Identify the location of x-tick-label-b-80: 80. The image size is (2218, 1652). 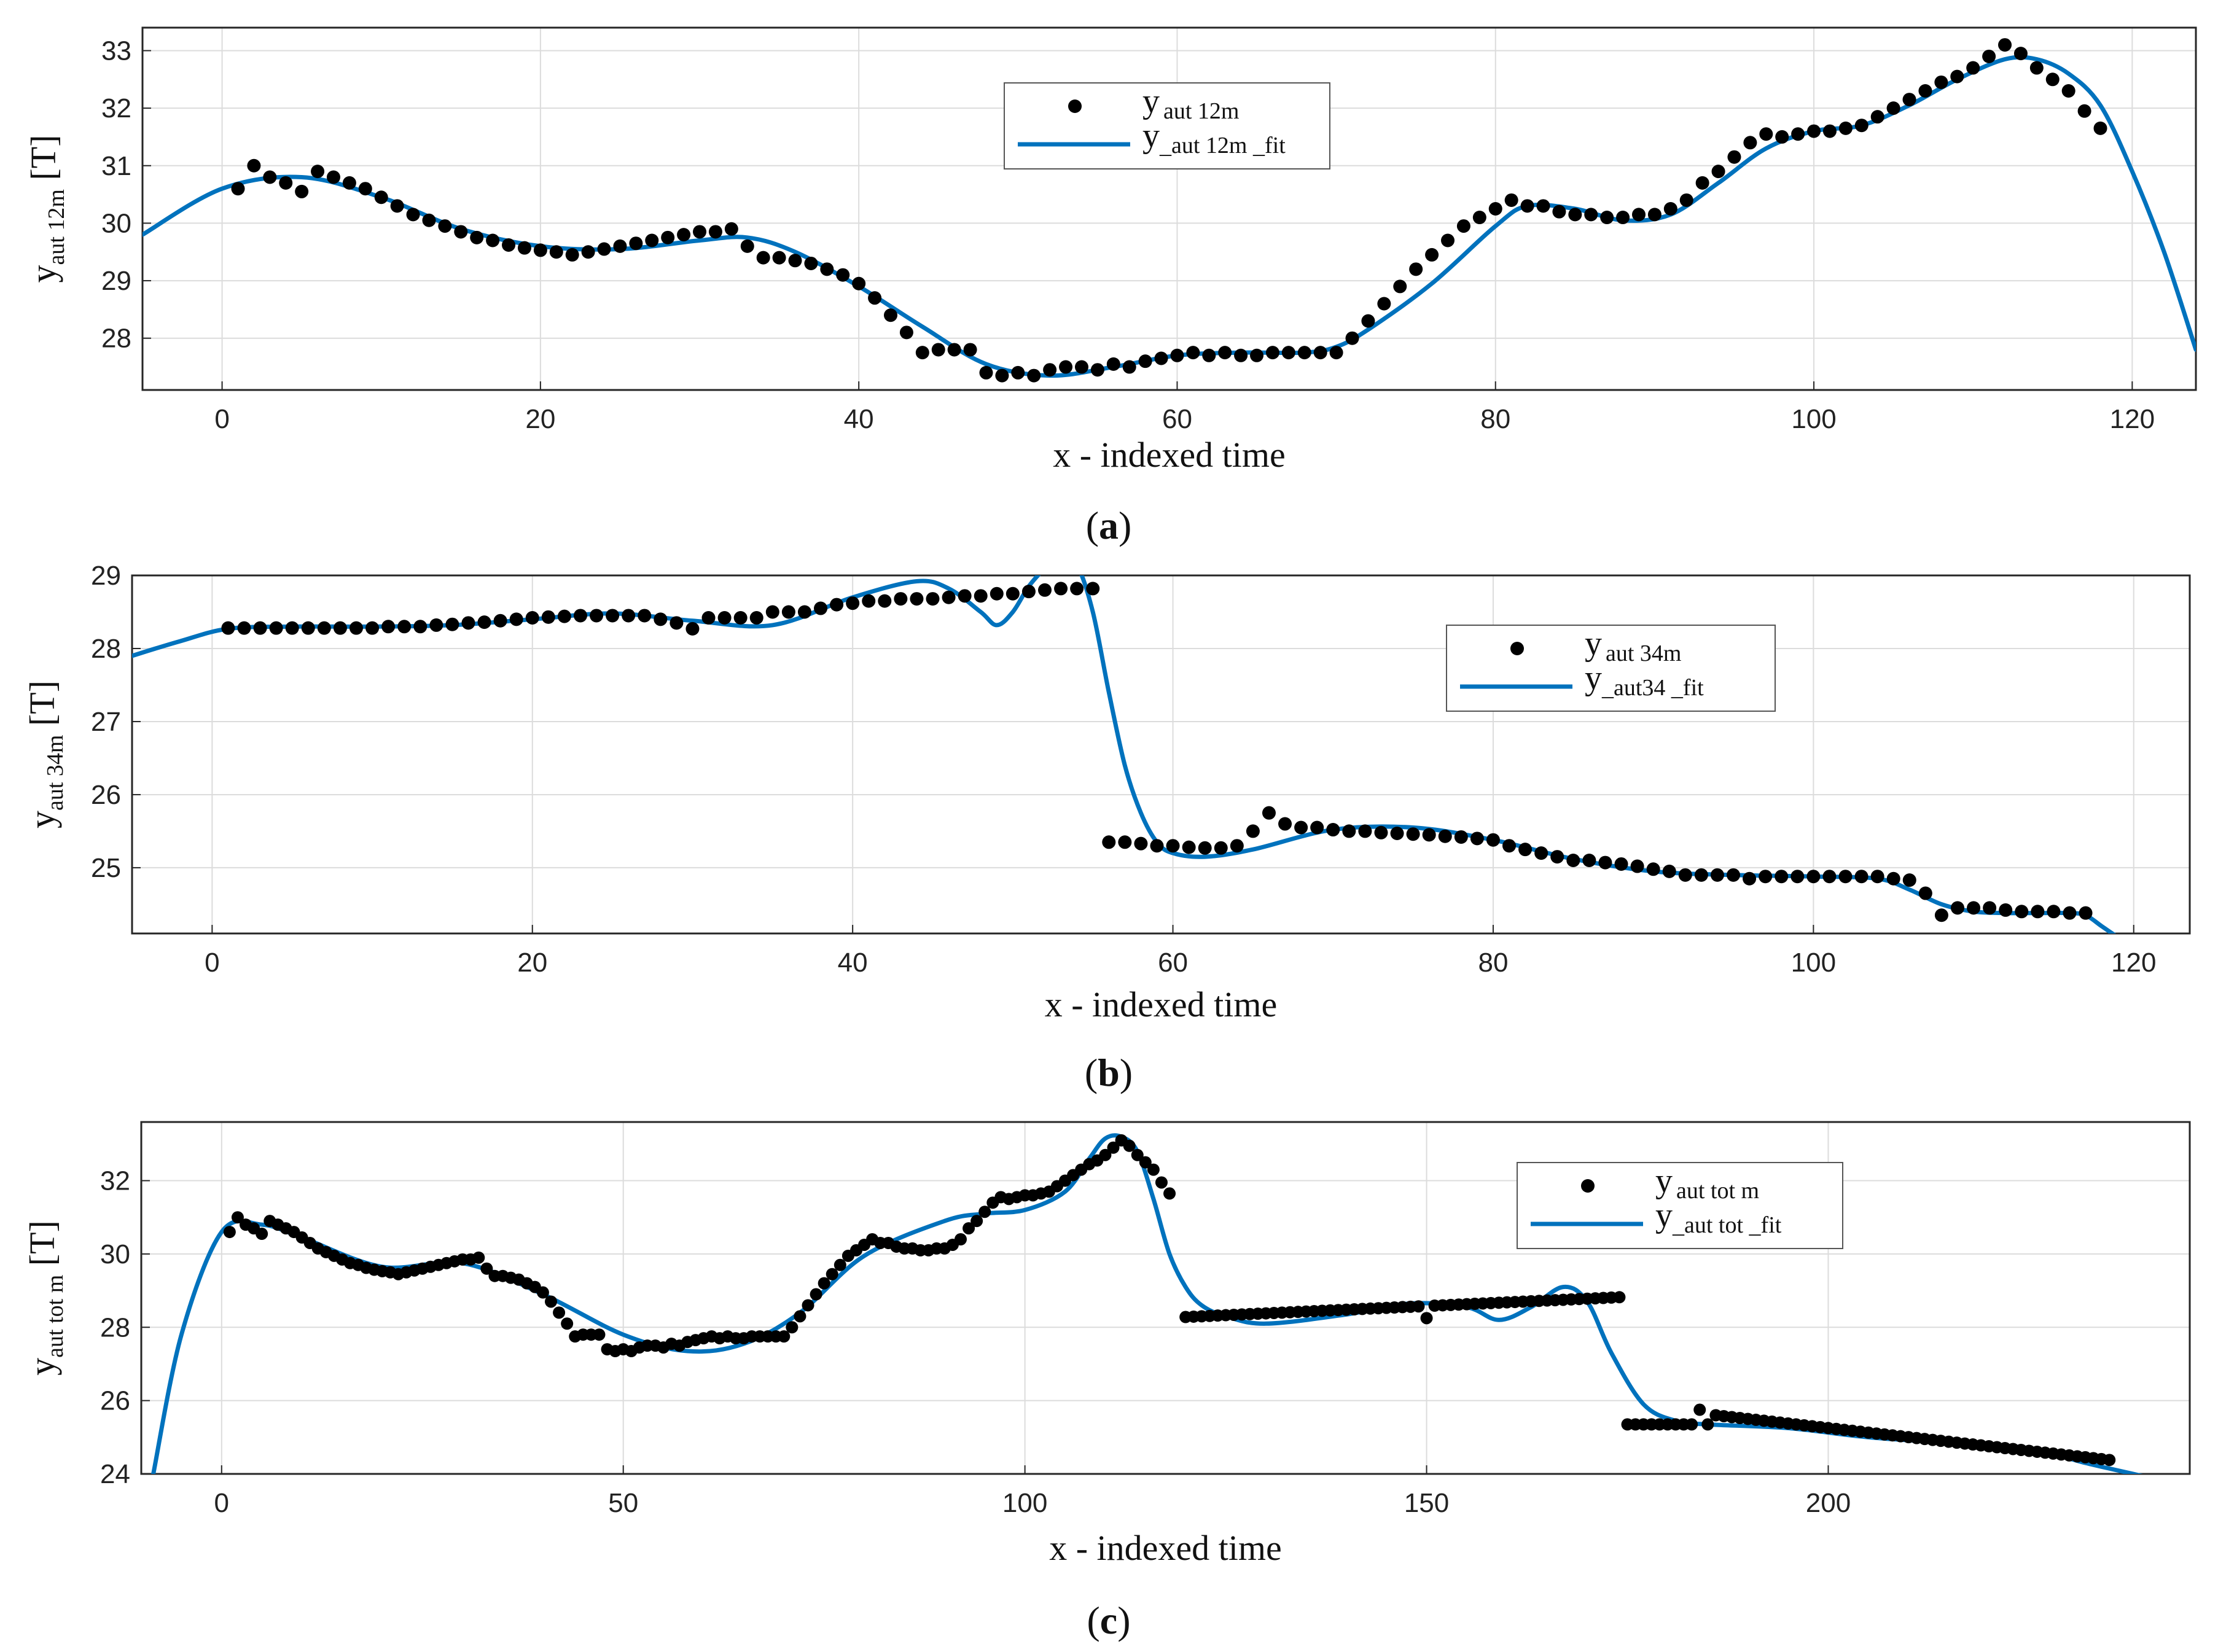
(1493, 963).